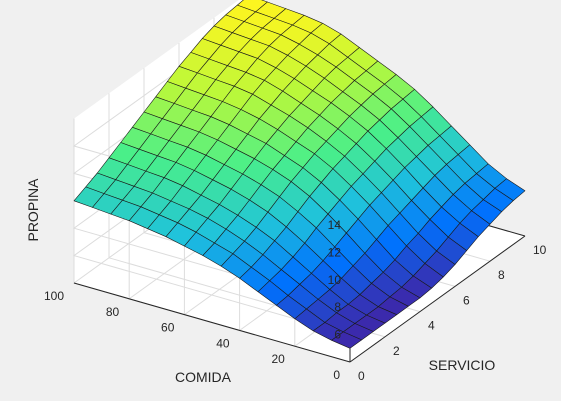  I want to click on y-axis-label: COMIDA, so click(203, 377).